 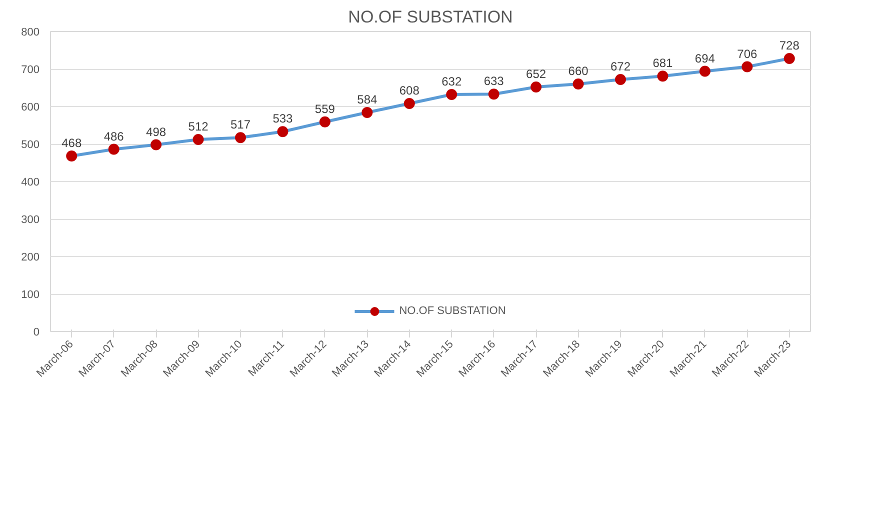 I want to click on y-tick-label: 700, so click(x=30, y=70).